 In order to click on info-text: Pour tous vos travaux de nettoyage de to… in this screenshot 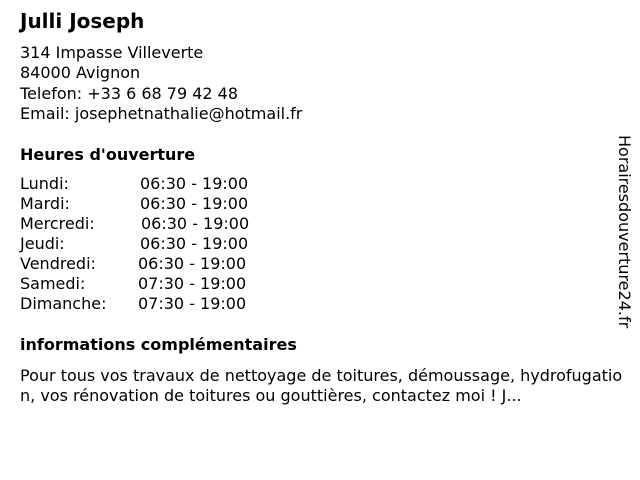, I will do `click(321, 385)`.